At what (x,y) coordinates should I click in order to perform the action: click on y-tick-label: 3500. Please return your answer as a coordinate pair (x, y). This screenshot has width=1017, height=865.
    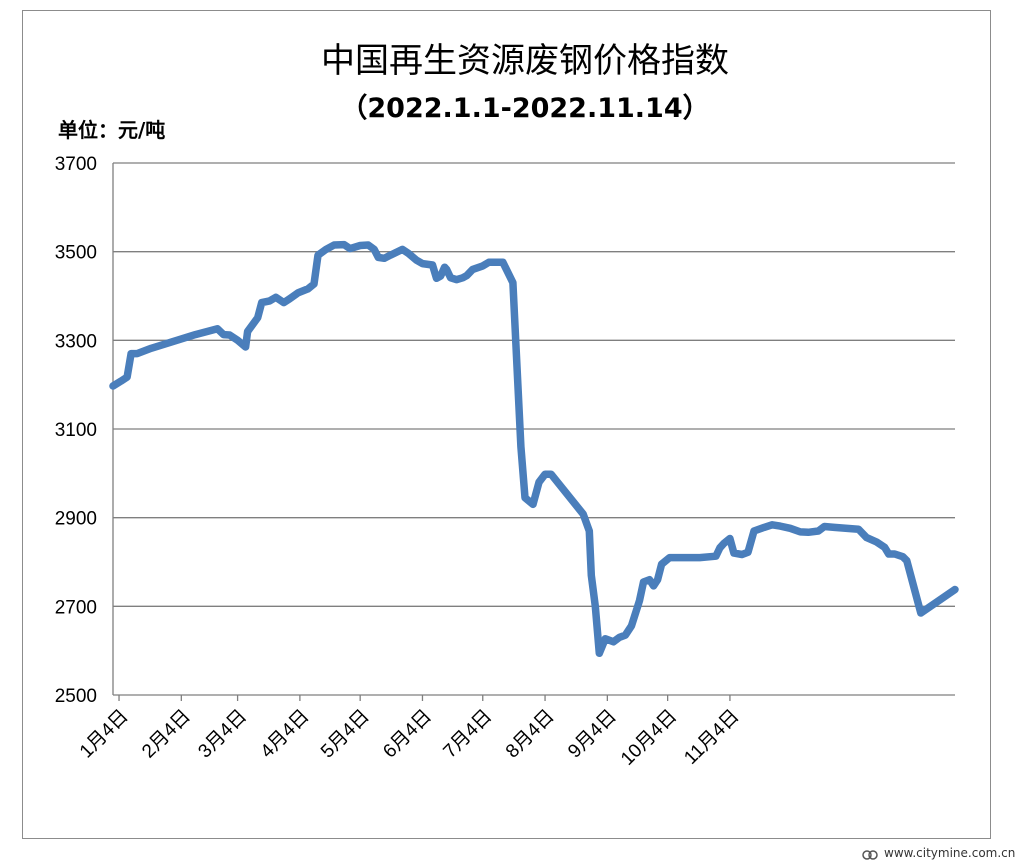
    Looking at the image, I should click on (76, 253).